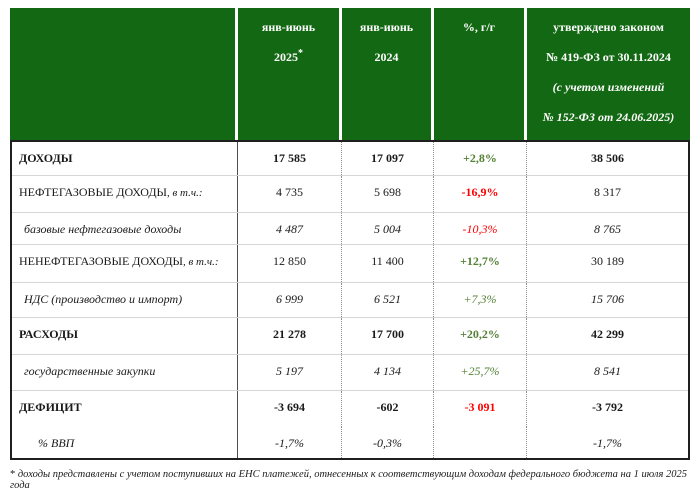 Image resolution: width=700 pixels, height=491 pixels. Describe the element at coordinates (388, 74) in the screenshot. I see `header-cell-2024: янв-июнь 2024` at that location.